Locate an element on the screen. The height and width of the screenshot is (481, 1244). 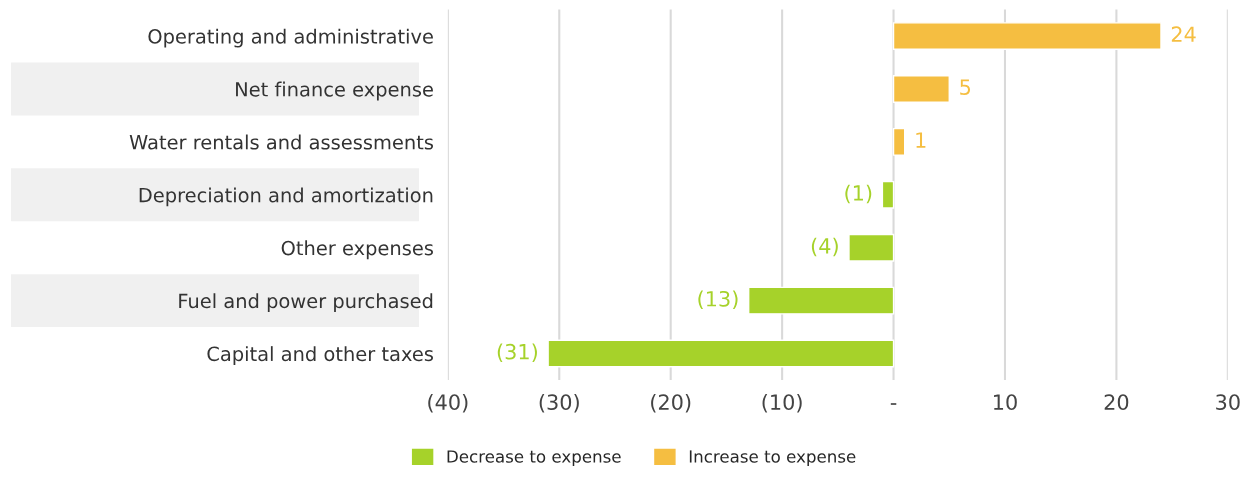
x-tick-label: (20) is located at coordinates (671, 403).